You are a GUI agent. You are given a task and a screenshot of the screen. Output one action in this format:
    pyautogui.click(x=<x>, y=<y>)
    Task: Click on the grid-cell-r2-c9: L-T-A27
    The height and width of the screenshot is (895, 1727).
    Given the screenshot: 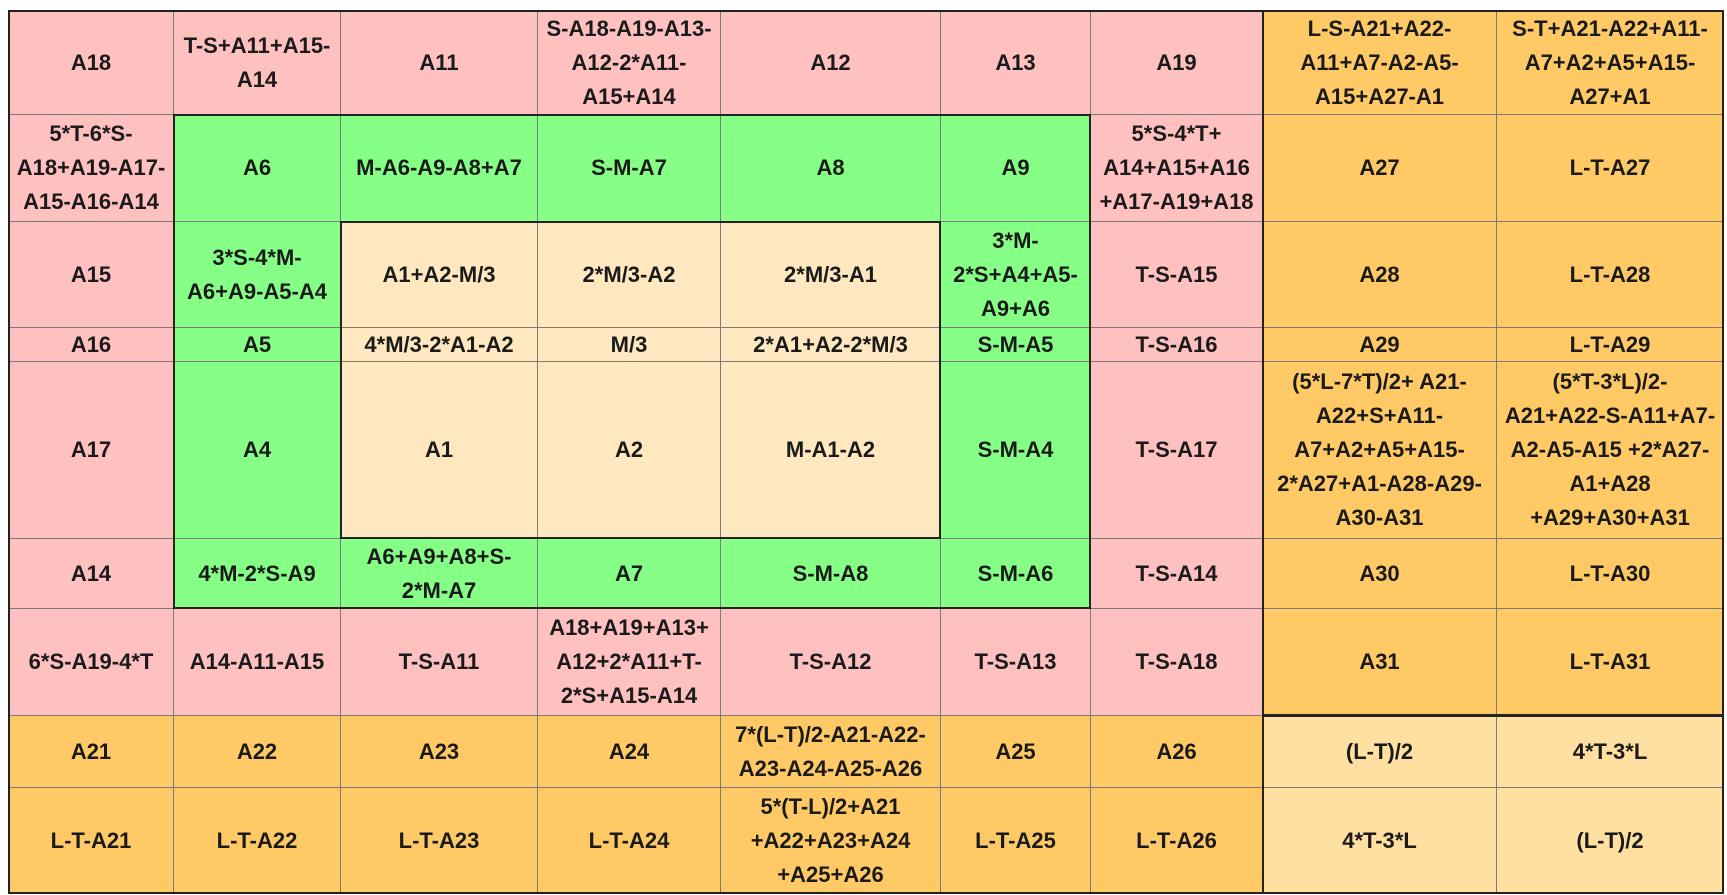 What is the action you would take?
    pyautogui.click(x=1610, y=168)
    